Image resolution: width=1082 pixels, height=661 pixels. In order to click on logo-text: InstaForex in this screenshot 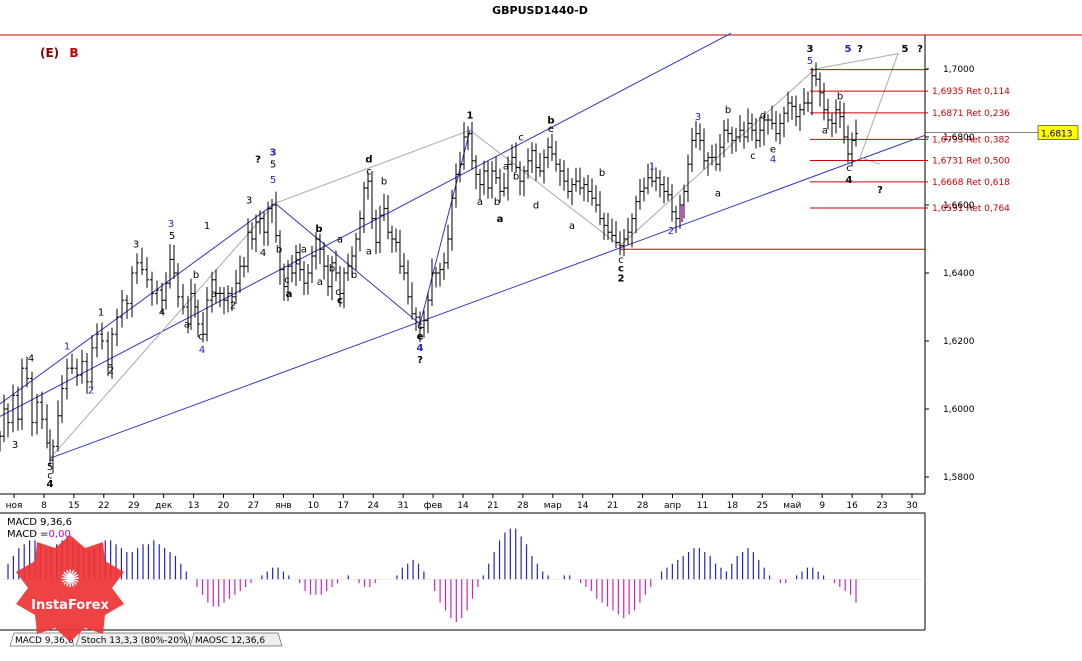, I will do `click(70, 605)`.